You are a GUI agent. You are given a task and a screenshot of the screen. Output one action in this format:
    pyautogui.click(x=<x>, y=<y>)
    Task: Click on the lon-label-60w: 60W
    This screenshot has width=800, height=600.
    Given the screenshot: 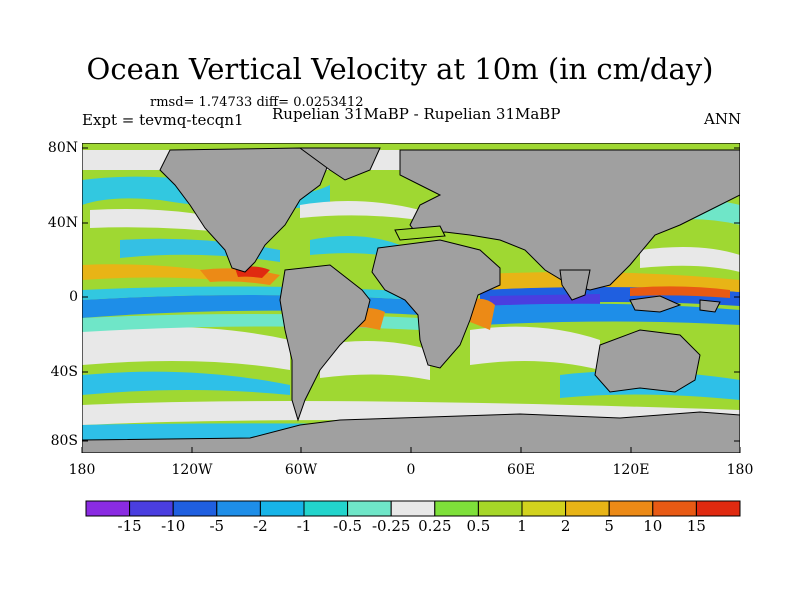 What is the action you would take?
    pyautogui.click(x=301, y=470)
    